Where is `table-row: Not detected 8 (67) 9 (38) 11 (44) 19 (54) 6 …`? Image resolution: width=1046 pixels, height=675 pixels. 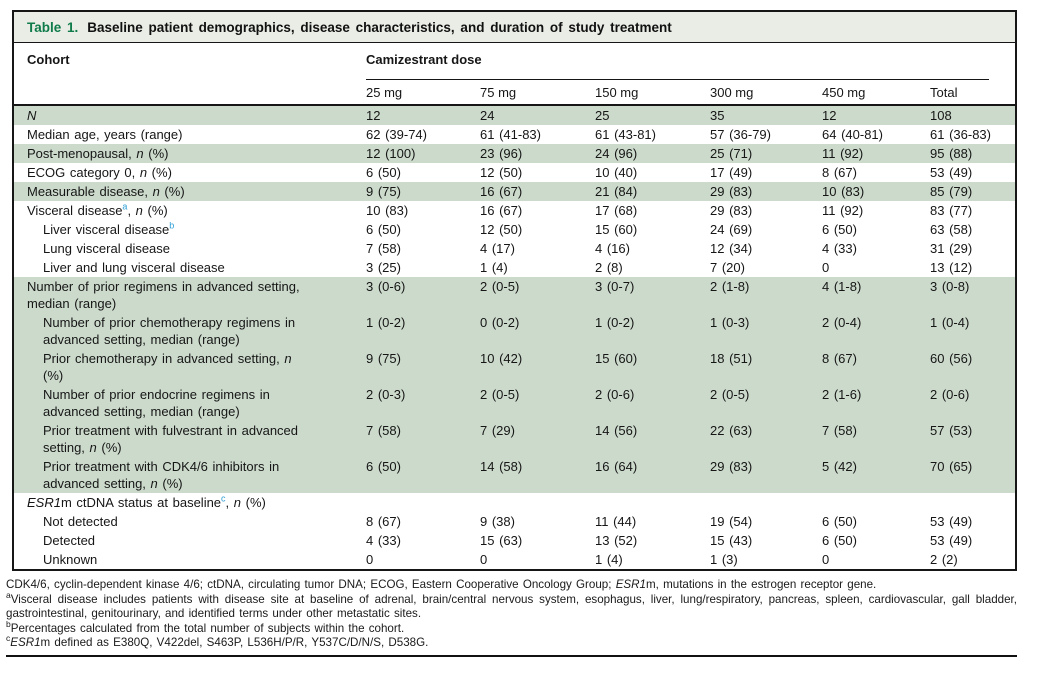
table-row: Not detected 8 (67) 9 (38) 11 (44) 19 (54) 6 … is located at coordinates (514, 521).